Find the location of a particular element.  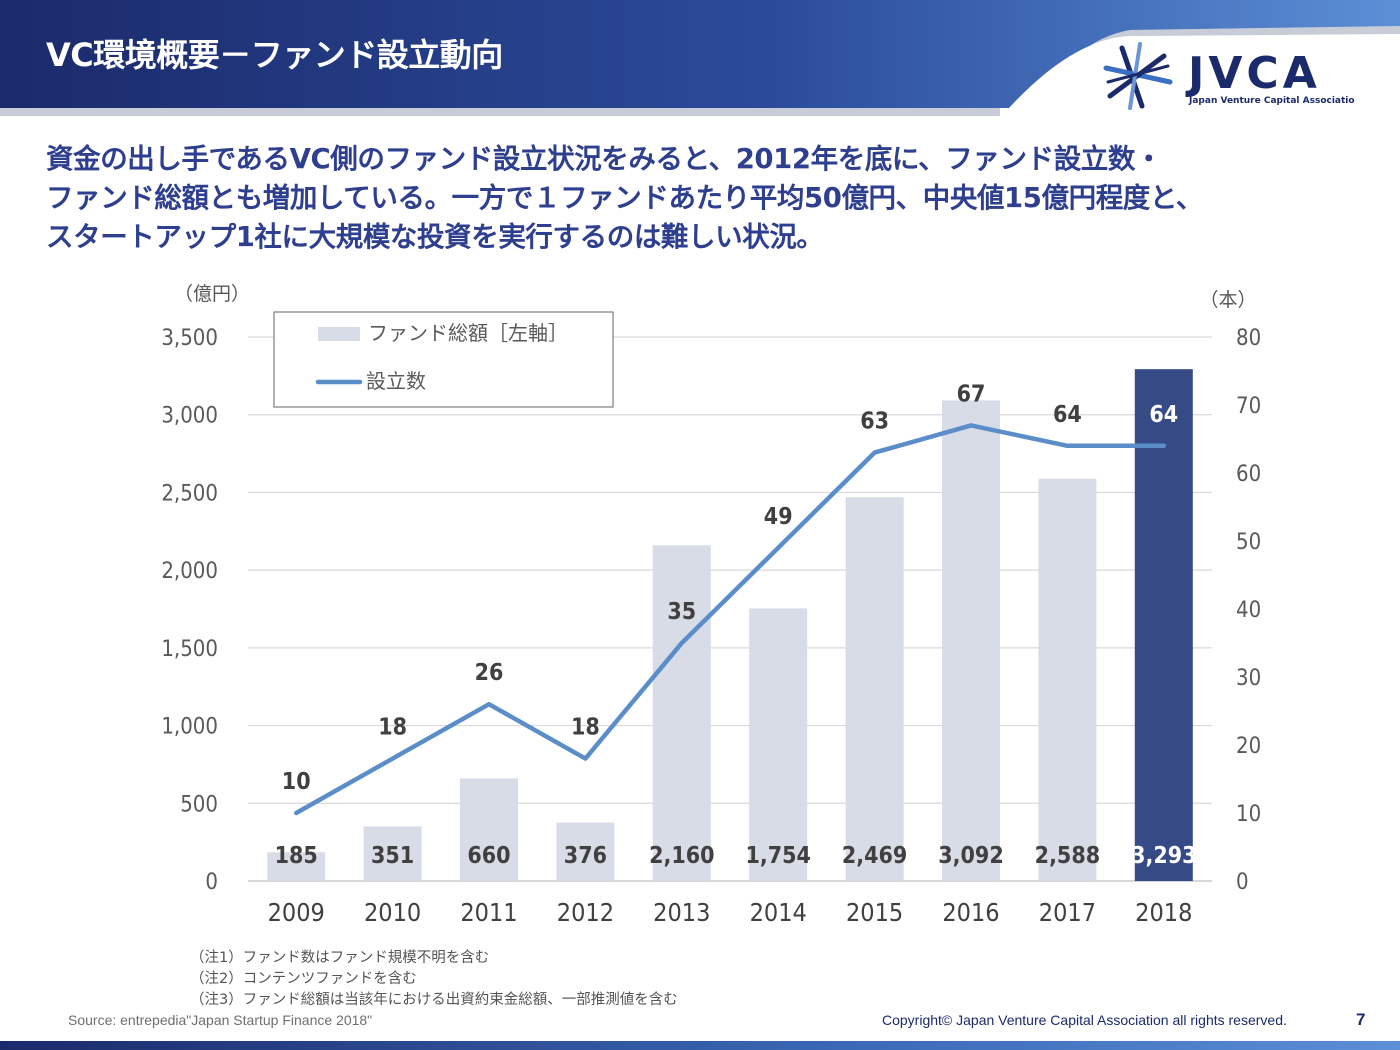

footnote-2: （注2）コンテンツファンドを含む is located at coordinates (303, 979).